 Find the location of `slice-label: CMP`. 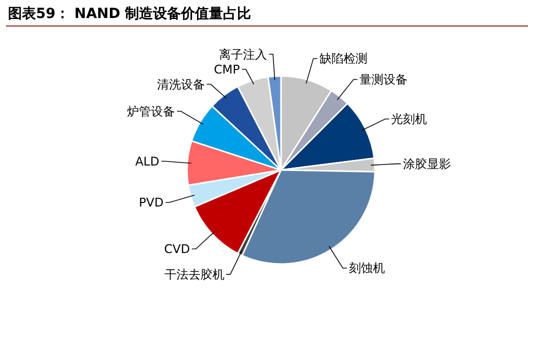

slice-label: CMP is located at coordinates (227, 69).